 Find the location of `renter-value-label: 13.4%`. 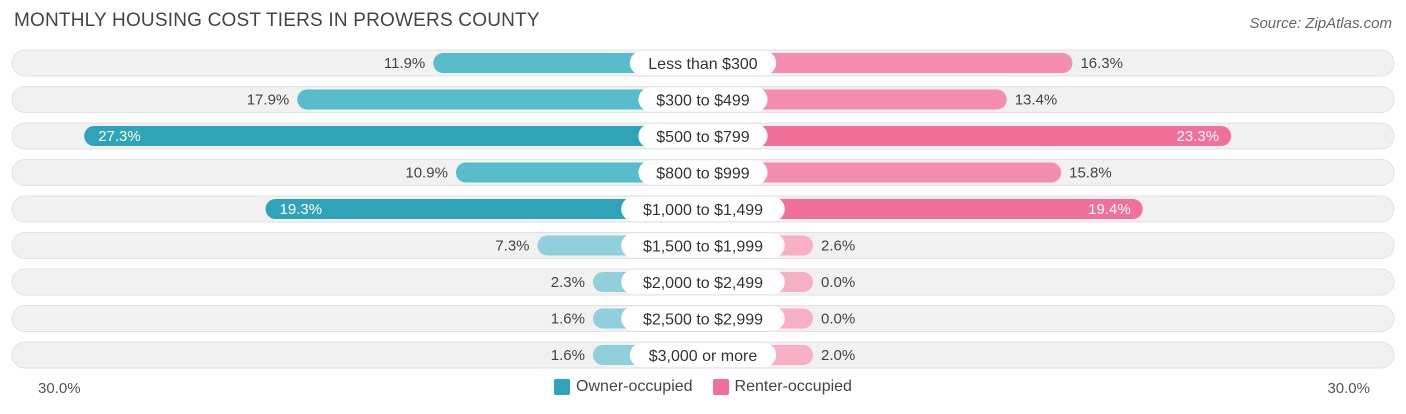

renter-value-label: 13.4% is located at coordinates (1036, 100).